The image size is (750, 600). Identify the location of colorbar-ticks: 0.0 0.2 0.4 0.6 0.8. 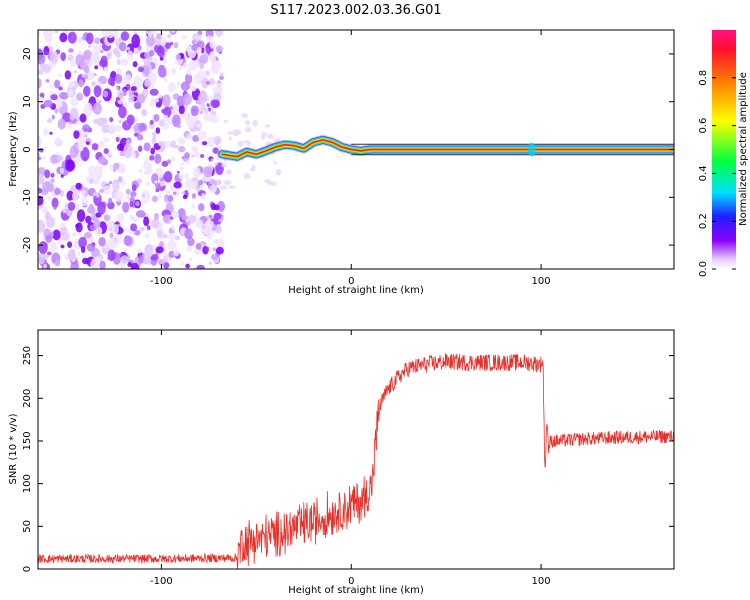
(717, 173).